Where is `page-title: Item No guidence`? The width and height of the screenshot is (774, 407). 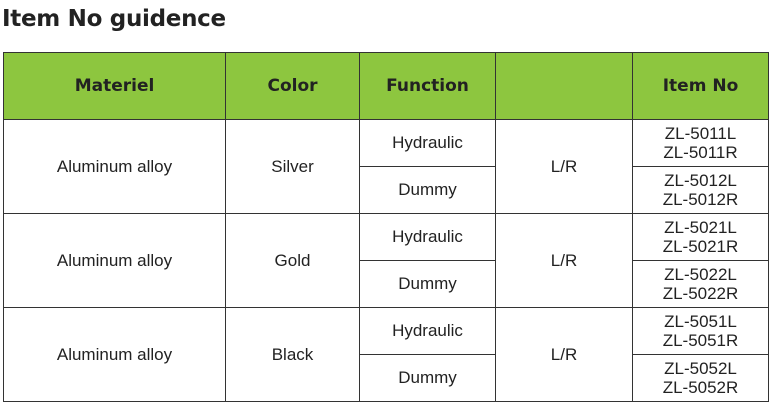 page-title: Item No guidence is located at coordinates (114, 19).